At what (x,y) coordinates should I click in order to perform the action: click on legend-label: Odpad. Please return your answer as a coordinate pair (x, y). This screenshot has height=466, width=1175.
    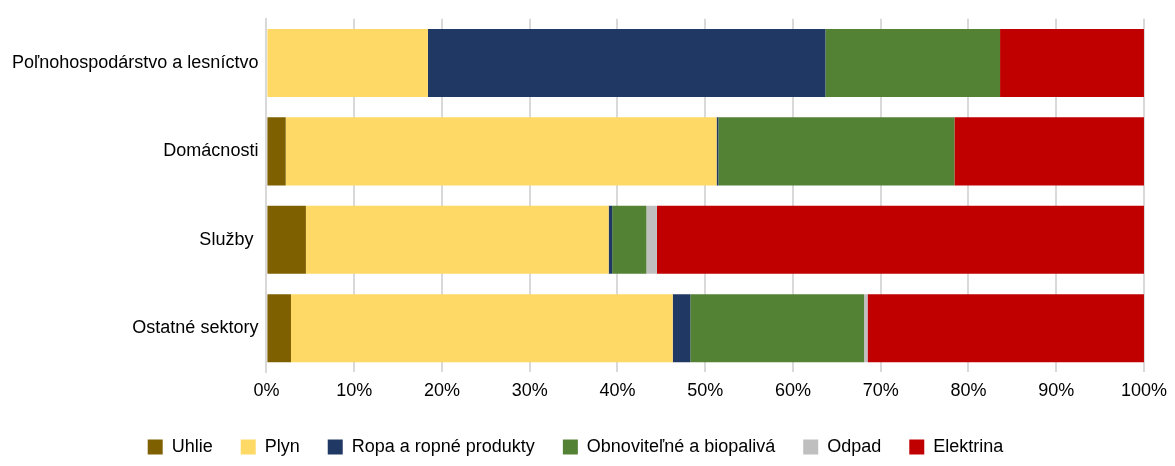
    Looking at the image, I should click on (854, 445).